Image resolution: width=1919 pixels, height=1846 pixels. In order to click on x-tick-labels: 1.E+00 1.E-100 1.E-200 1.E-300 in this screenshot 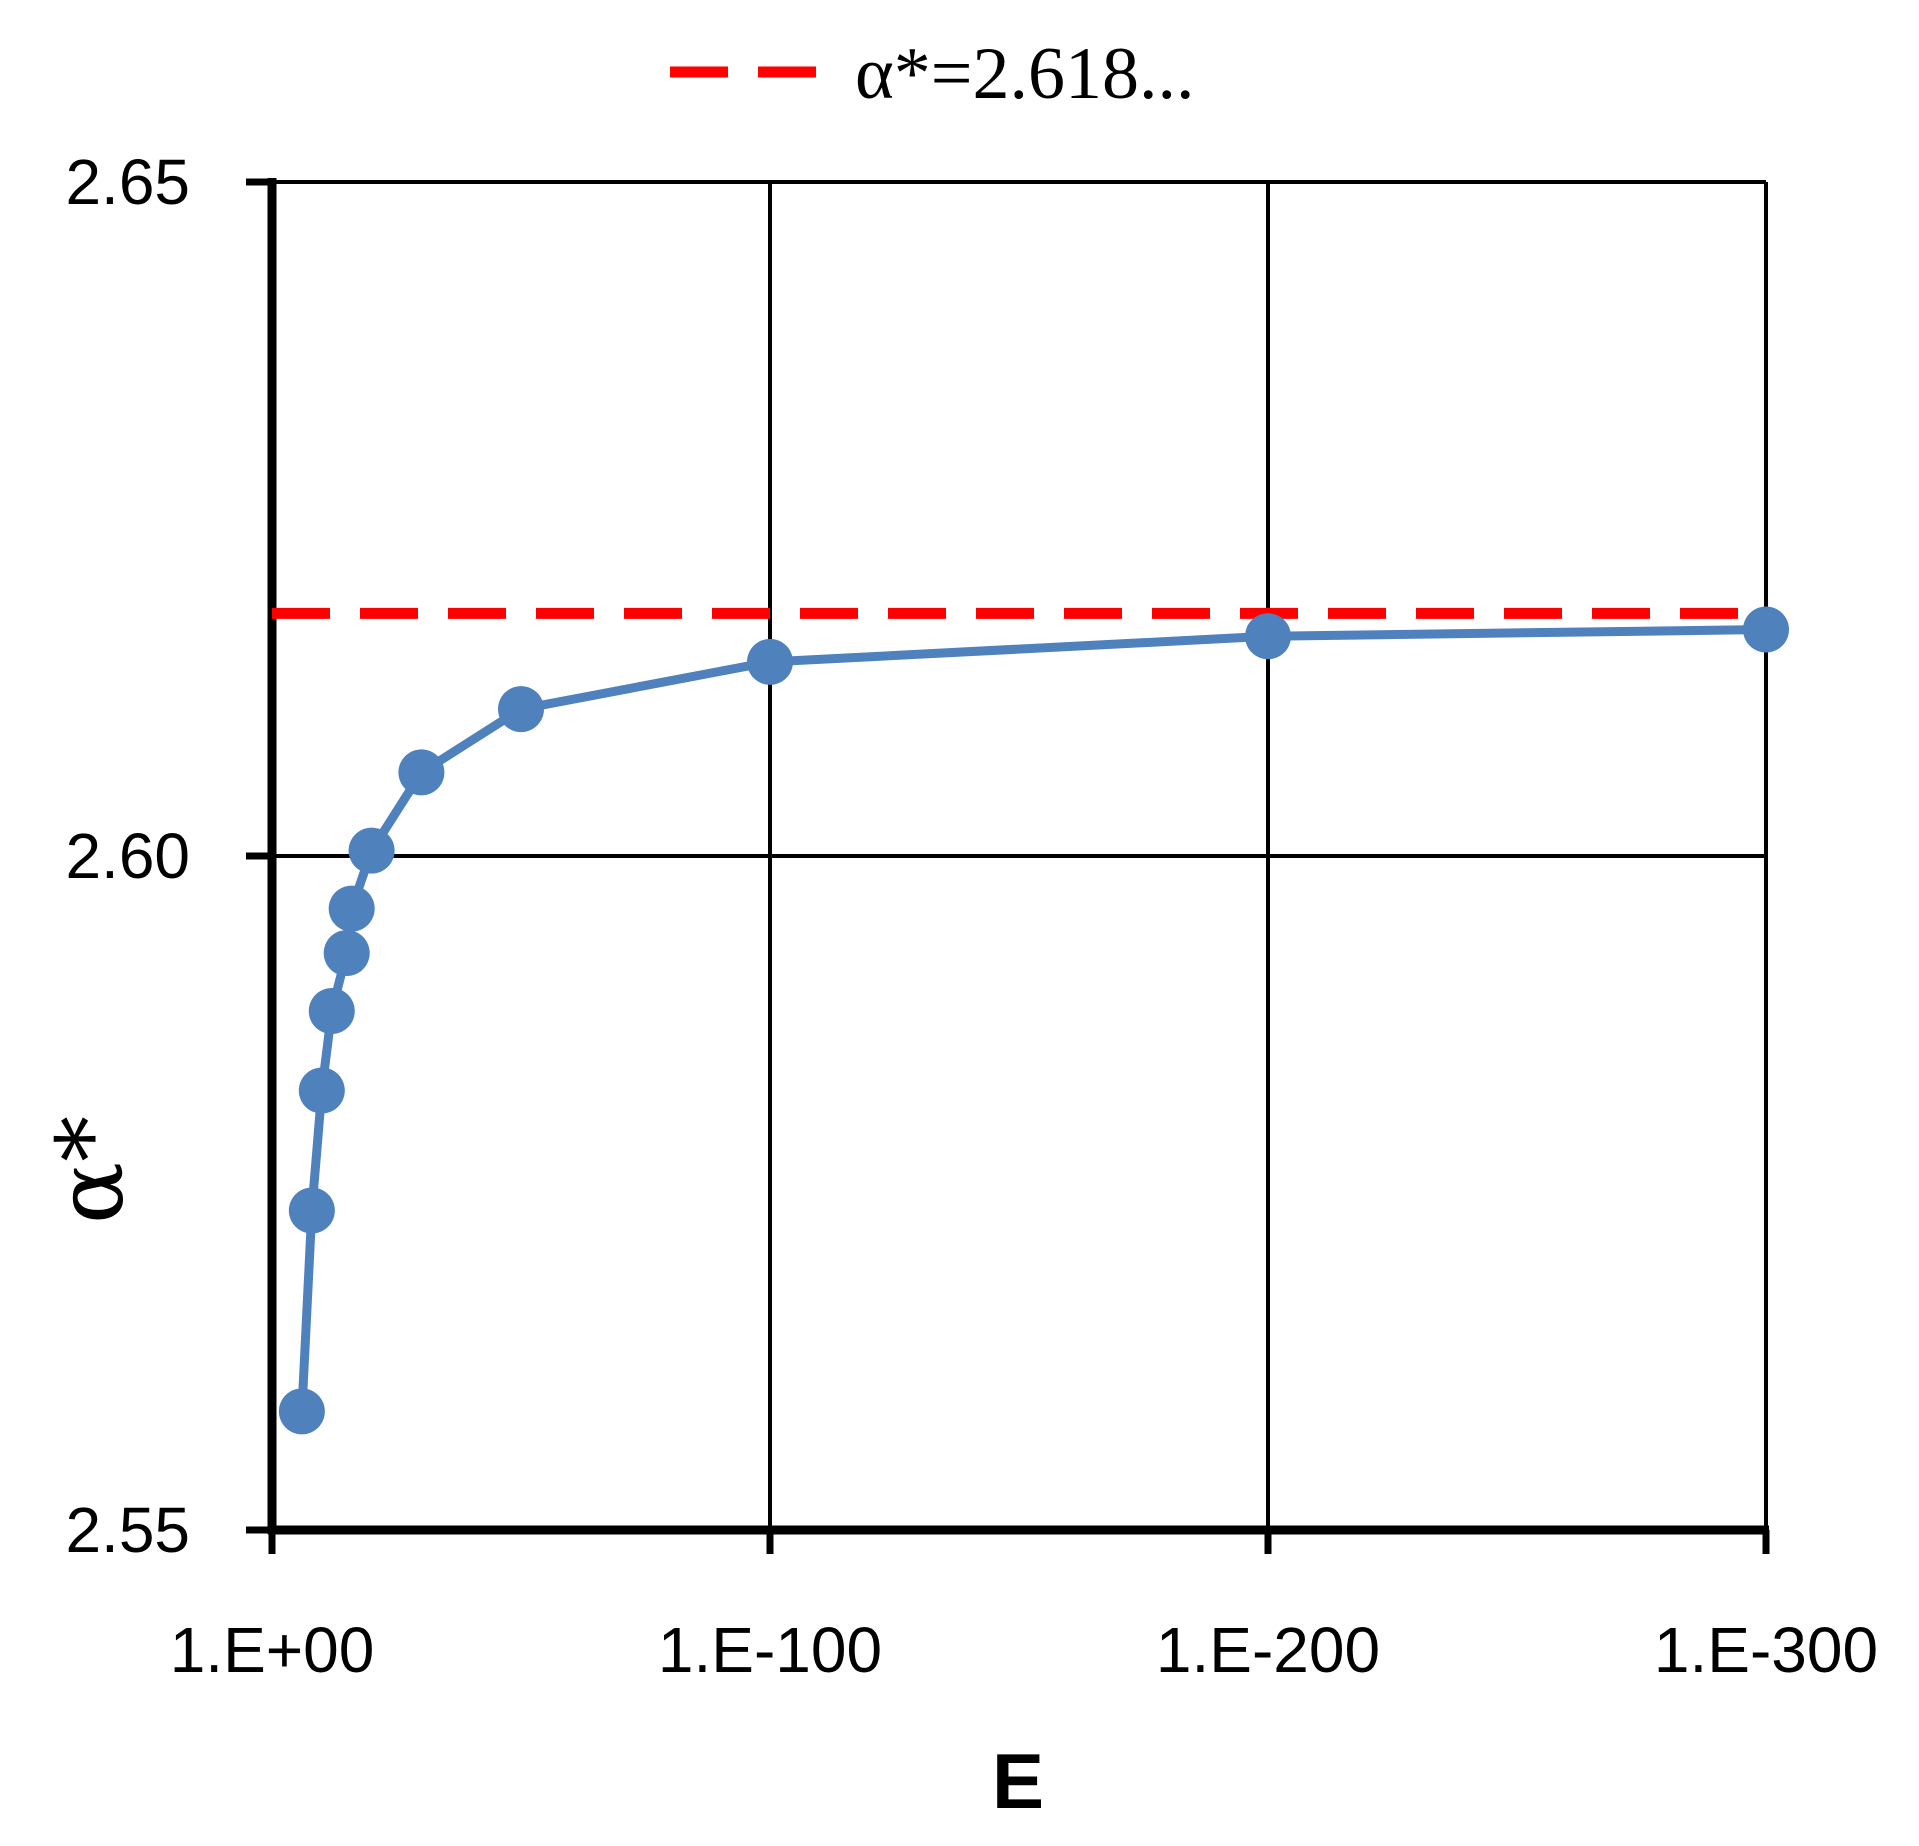, I will do `click(1024, 1650)`.